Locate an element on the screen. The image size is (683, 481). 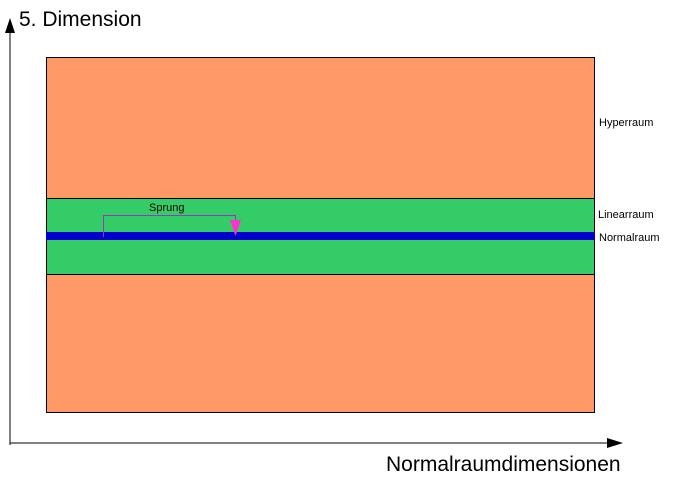
region-label: Hyperraum is located at coordinates (626, 123).